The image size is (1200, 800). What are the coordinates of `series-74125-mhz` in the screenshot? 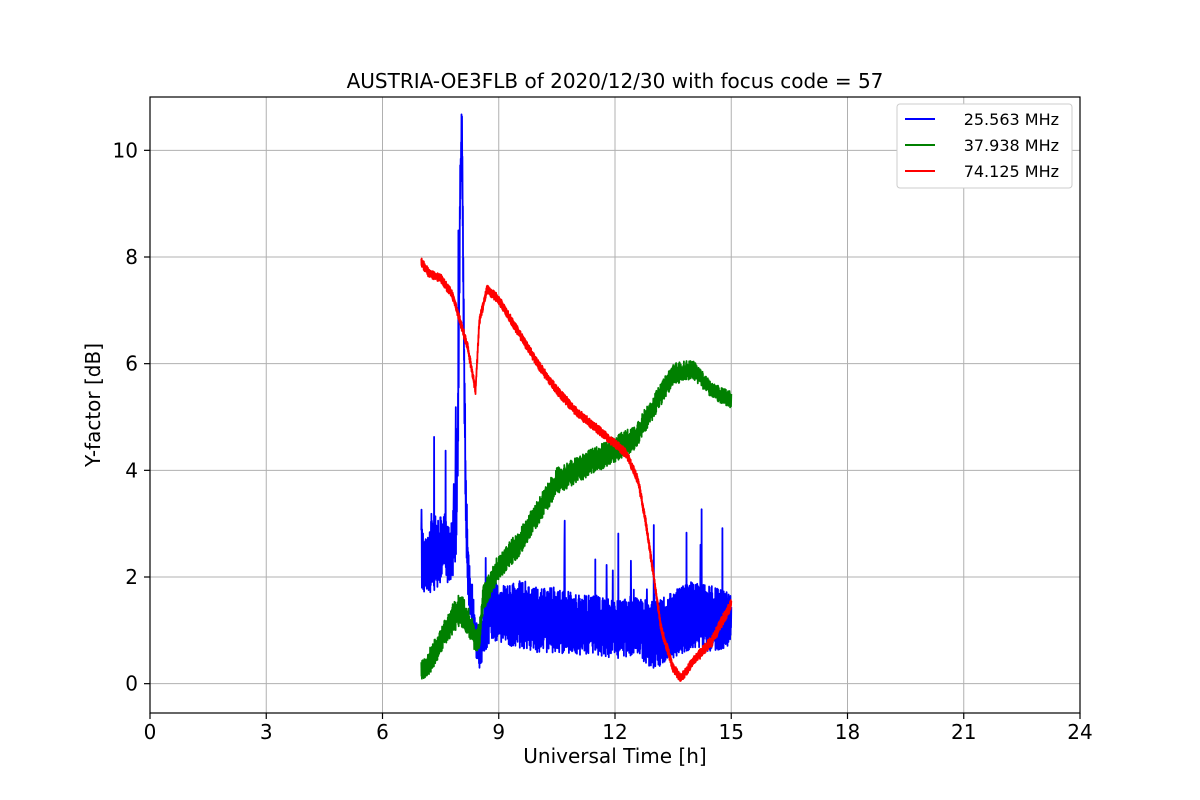 It's located at (576, 469).